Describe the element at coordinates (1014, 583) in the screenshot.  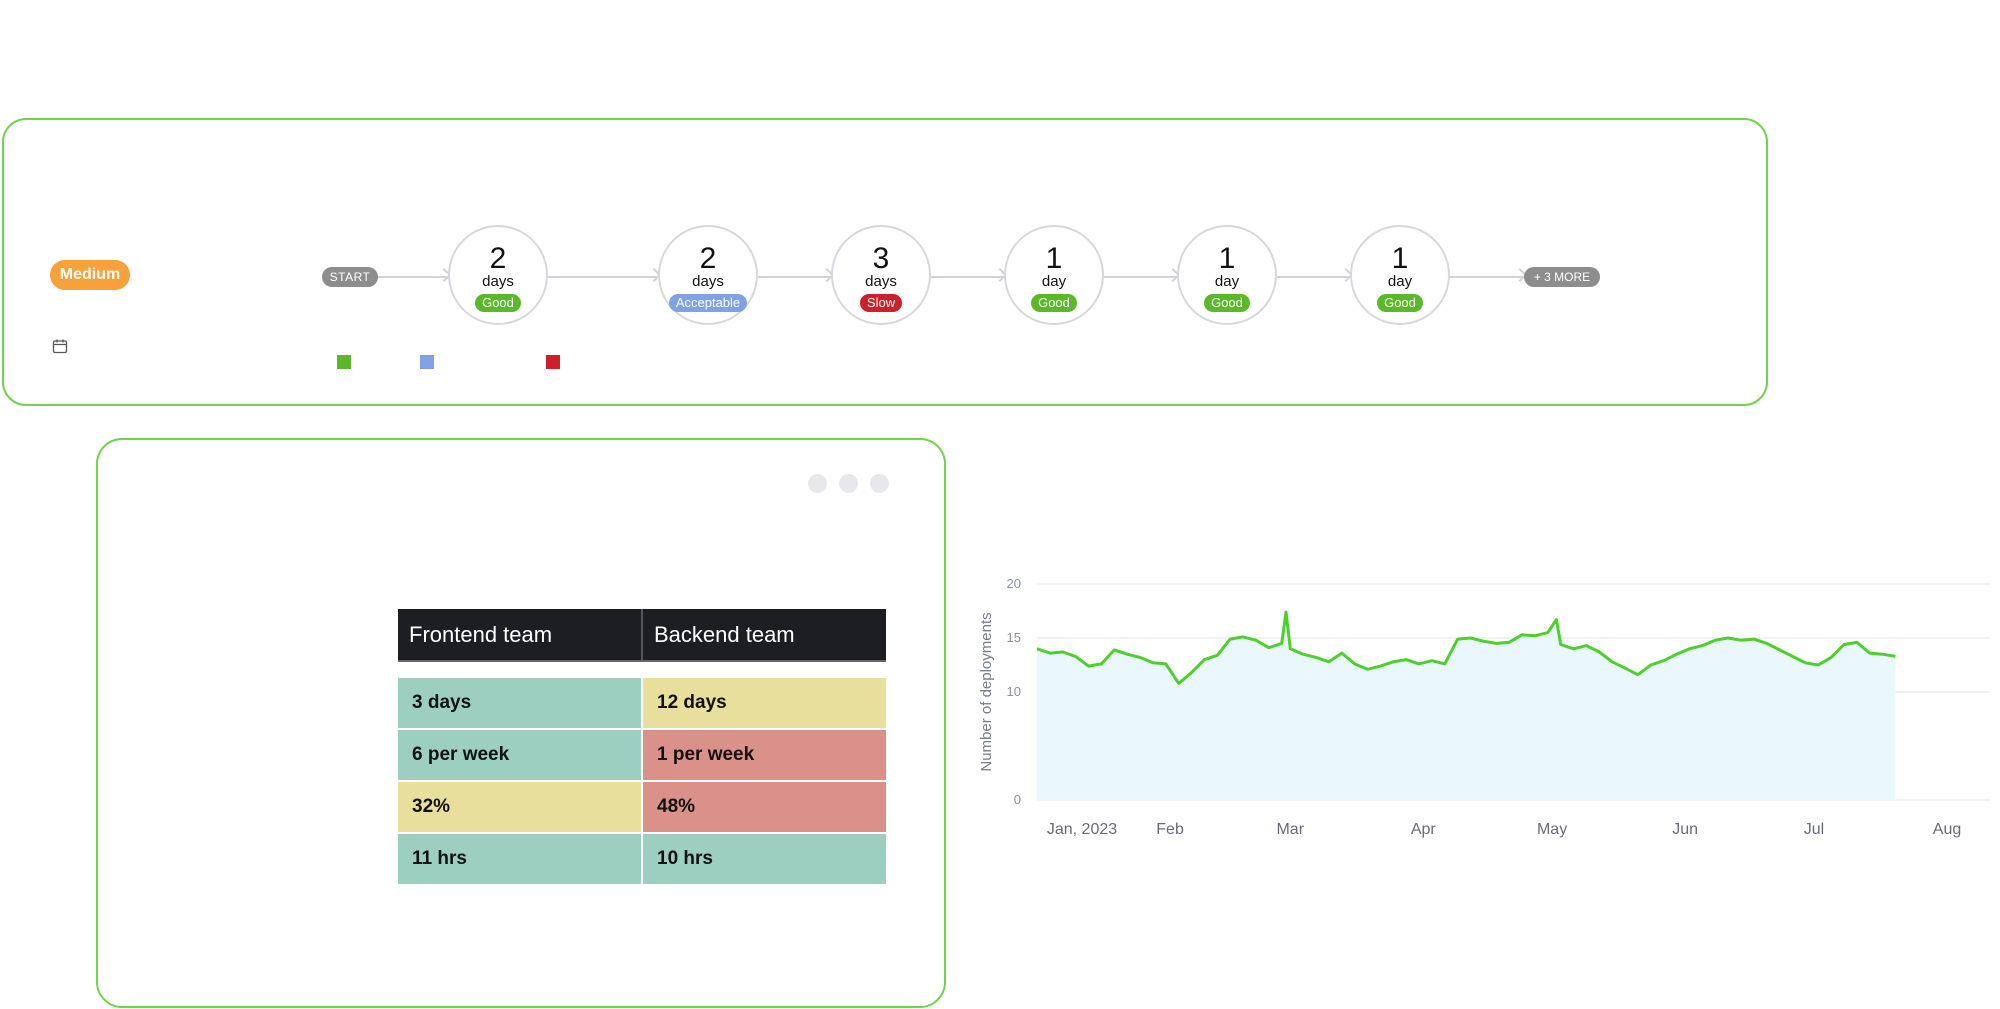
I see `y-tick-label: 20` at that location.